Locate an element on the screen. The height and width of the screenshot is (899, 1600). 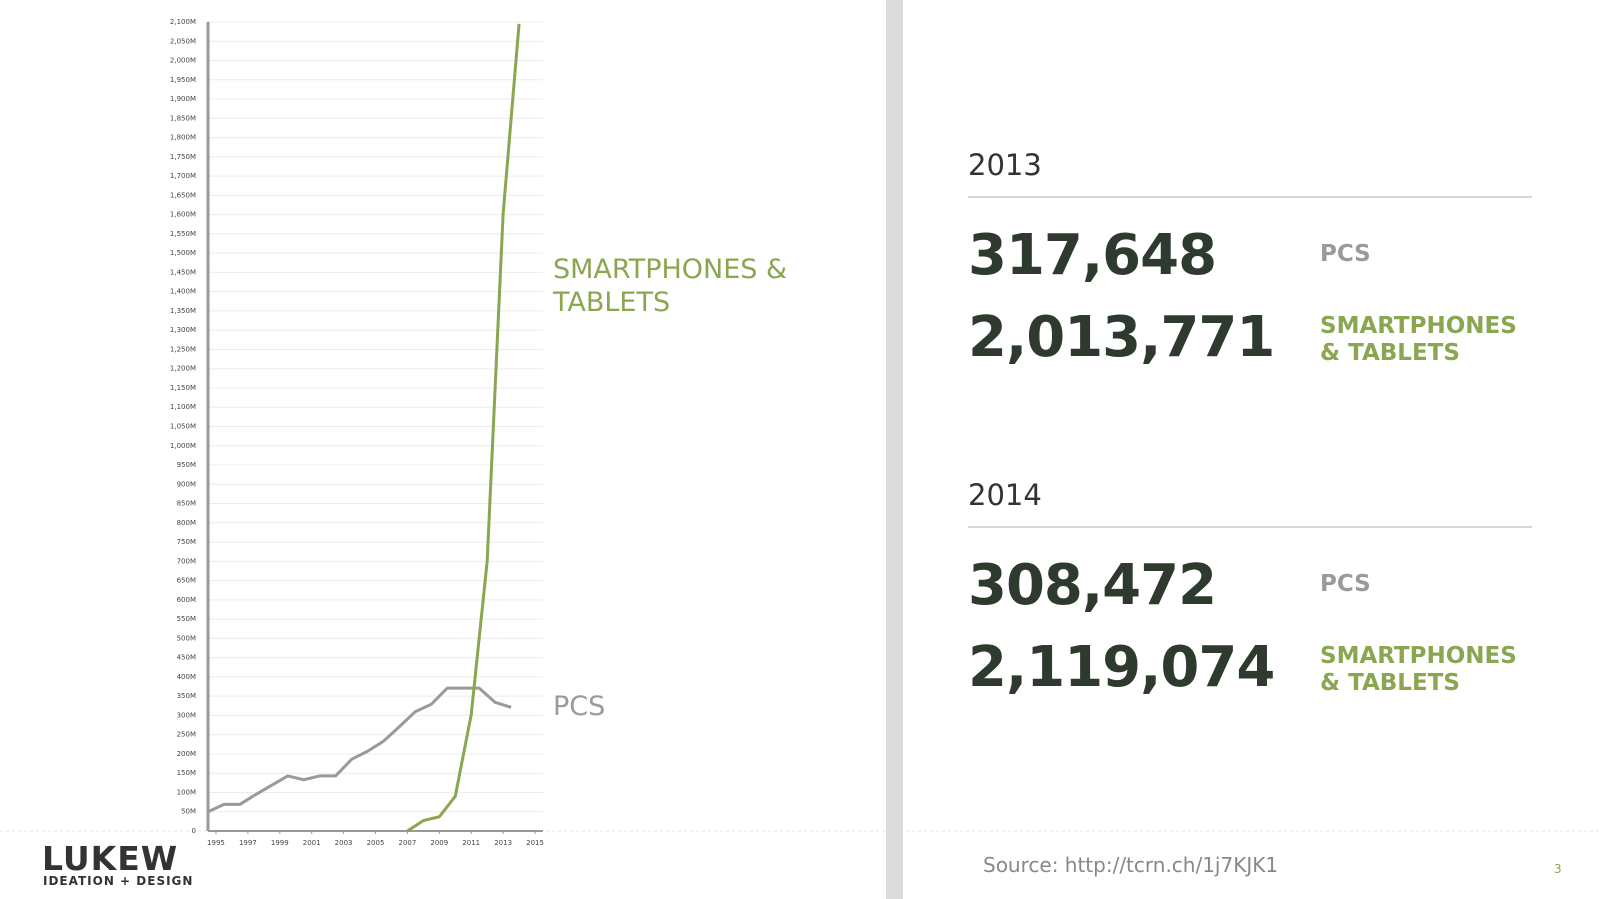
x-tick-label: 2011 is located at coordinates (471, 843).